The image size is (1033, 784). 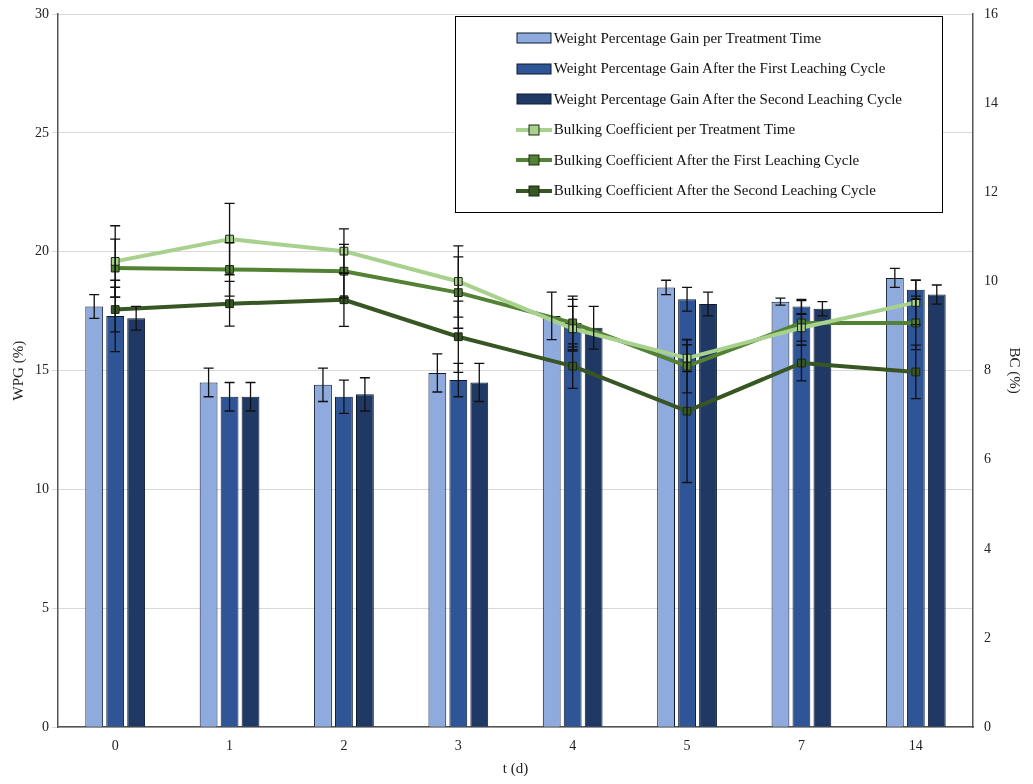 What do you see at coordinates (727, 99) in the screenshot?
I see `legend-label: Weight Percentage Gain After the Second Leaching Cycle` at bounding box center [727, 99].